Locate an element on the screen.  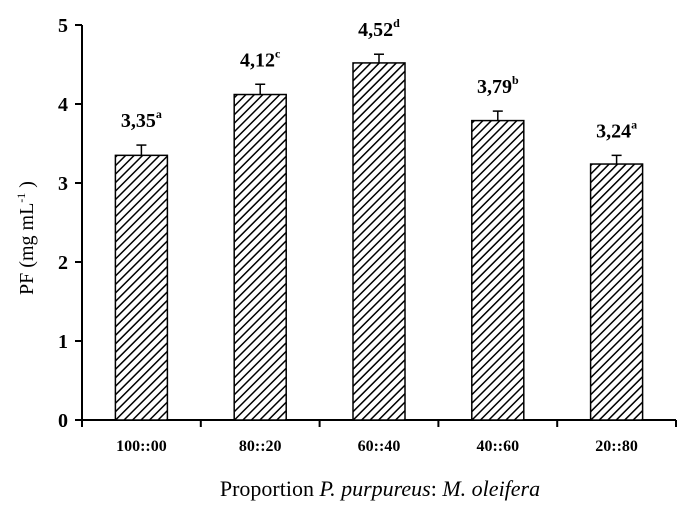
data-label: 4,12c is located at coordinates (260, 58).